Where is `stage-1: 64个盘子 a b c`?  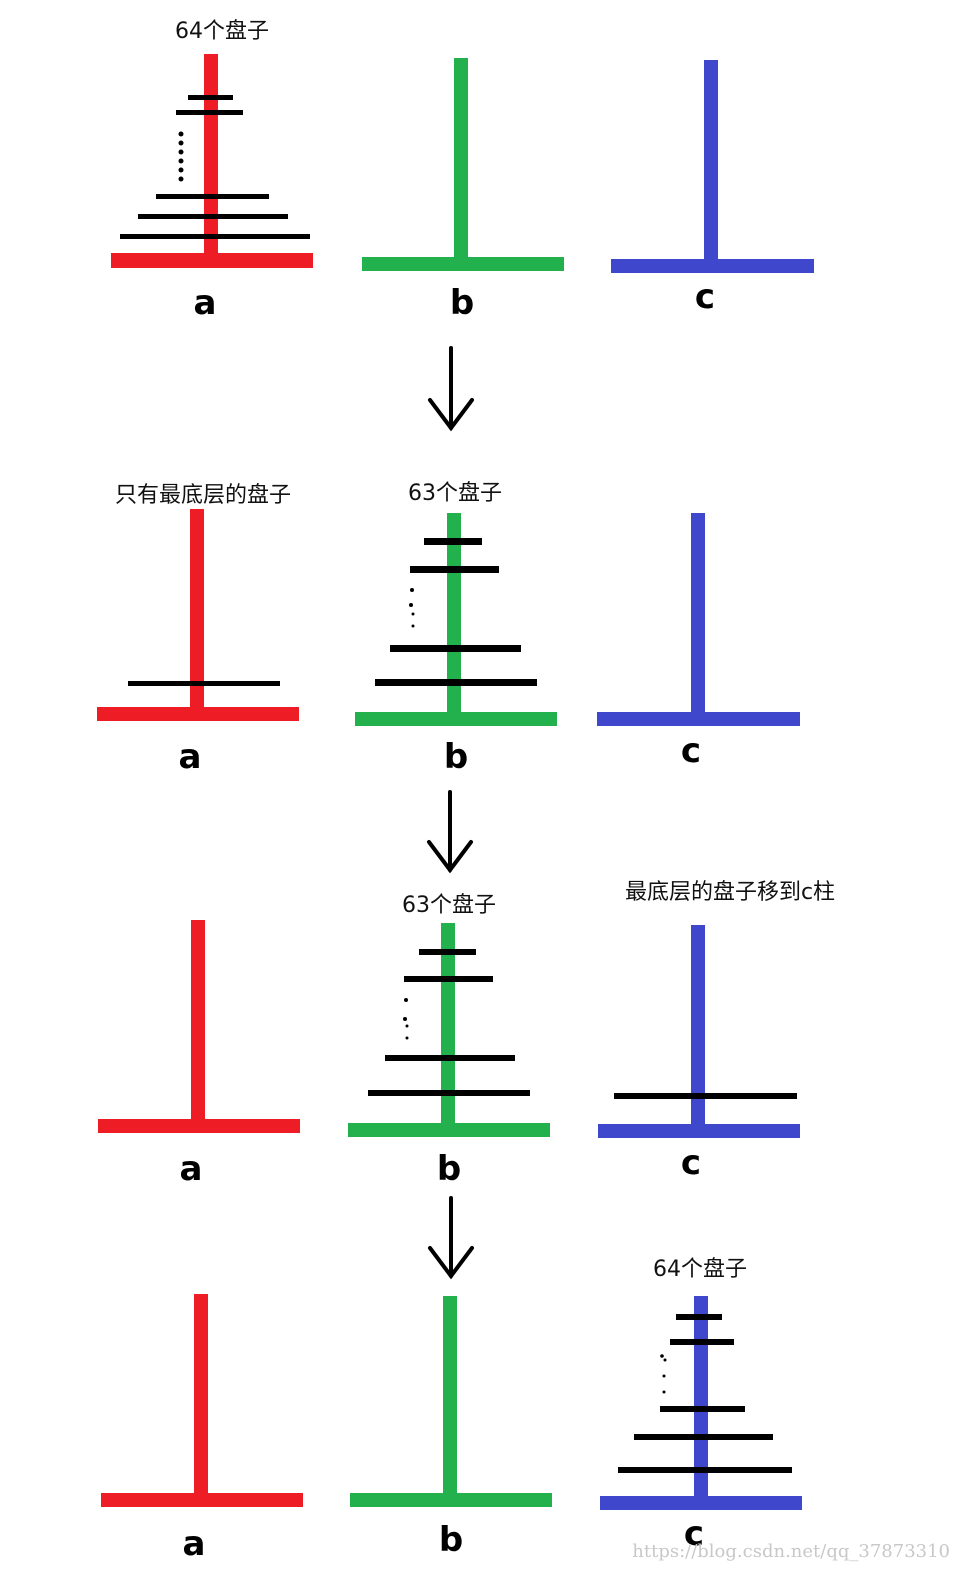 stage-1: 64个盘子 a b c is located at coordinates (462, 171).